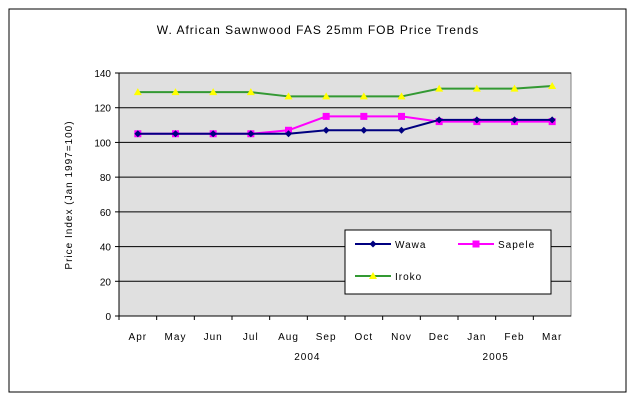 This screenshot has height=409, width=636. Describe the element at coordinates (102, 74) in the screenshot. I see `y-tick-label: 140` at that location.